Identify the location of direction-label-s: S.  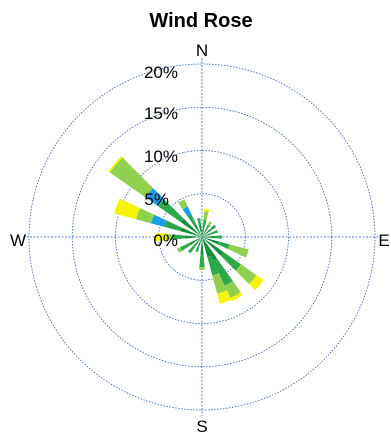
(201, 426).